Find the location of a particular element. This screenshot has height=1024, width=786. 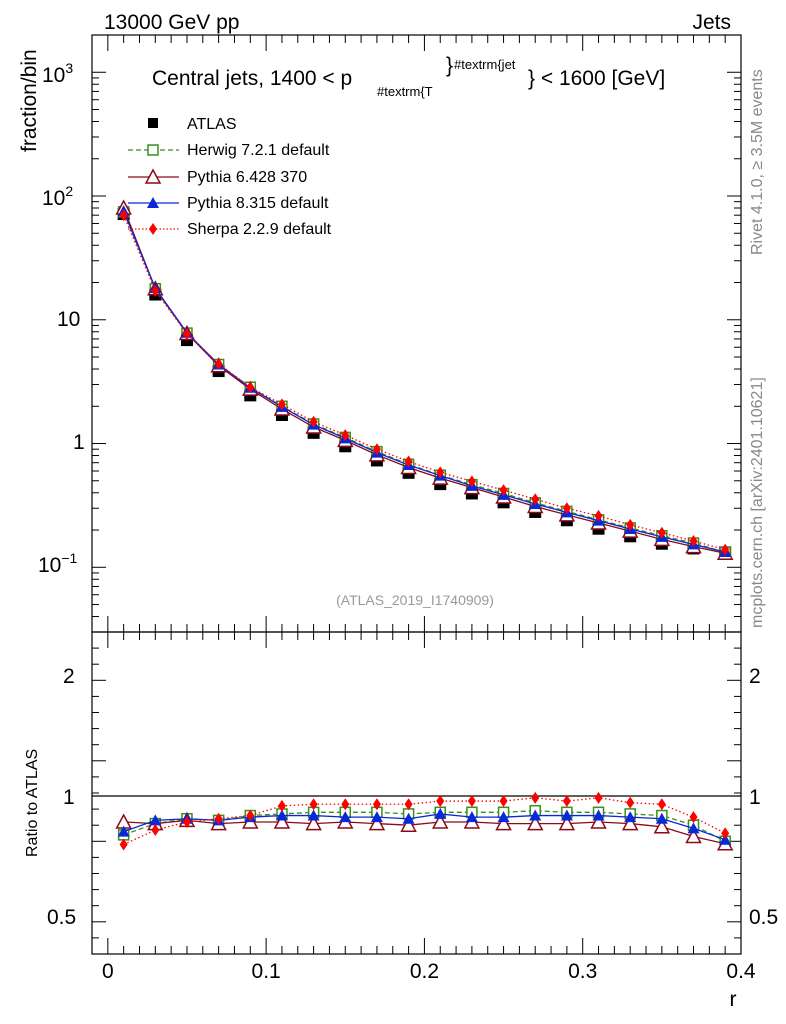

legend-label-pythia6: Pythia 6.428 370 is located at coordinates (247, 177).